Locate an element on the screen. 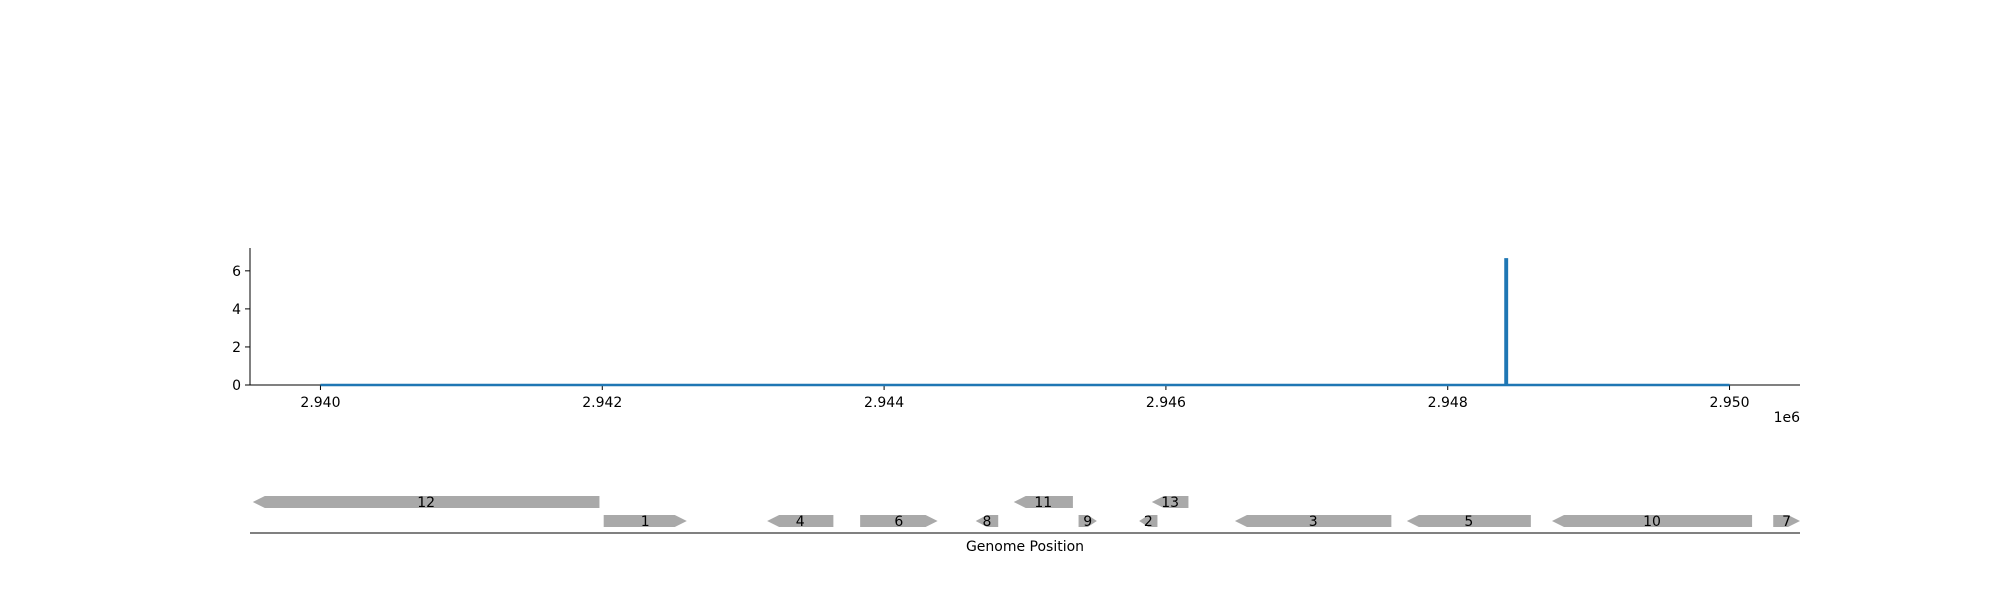 The width and height of the screenshot is (2000, 600). gene-label: 2 is located at coordinates (1148, 522).